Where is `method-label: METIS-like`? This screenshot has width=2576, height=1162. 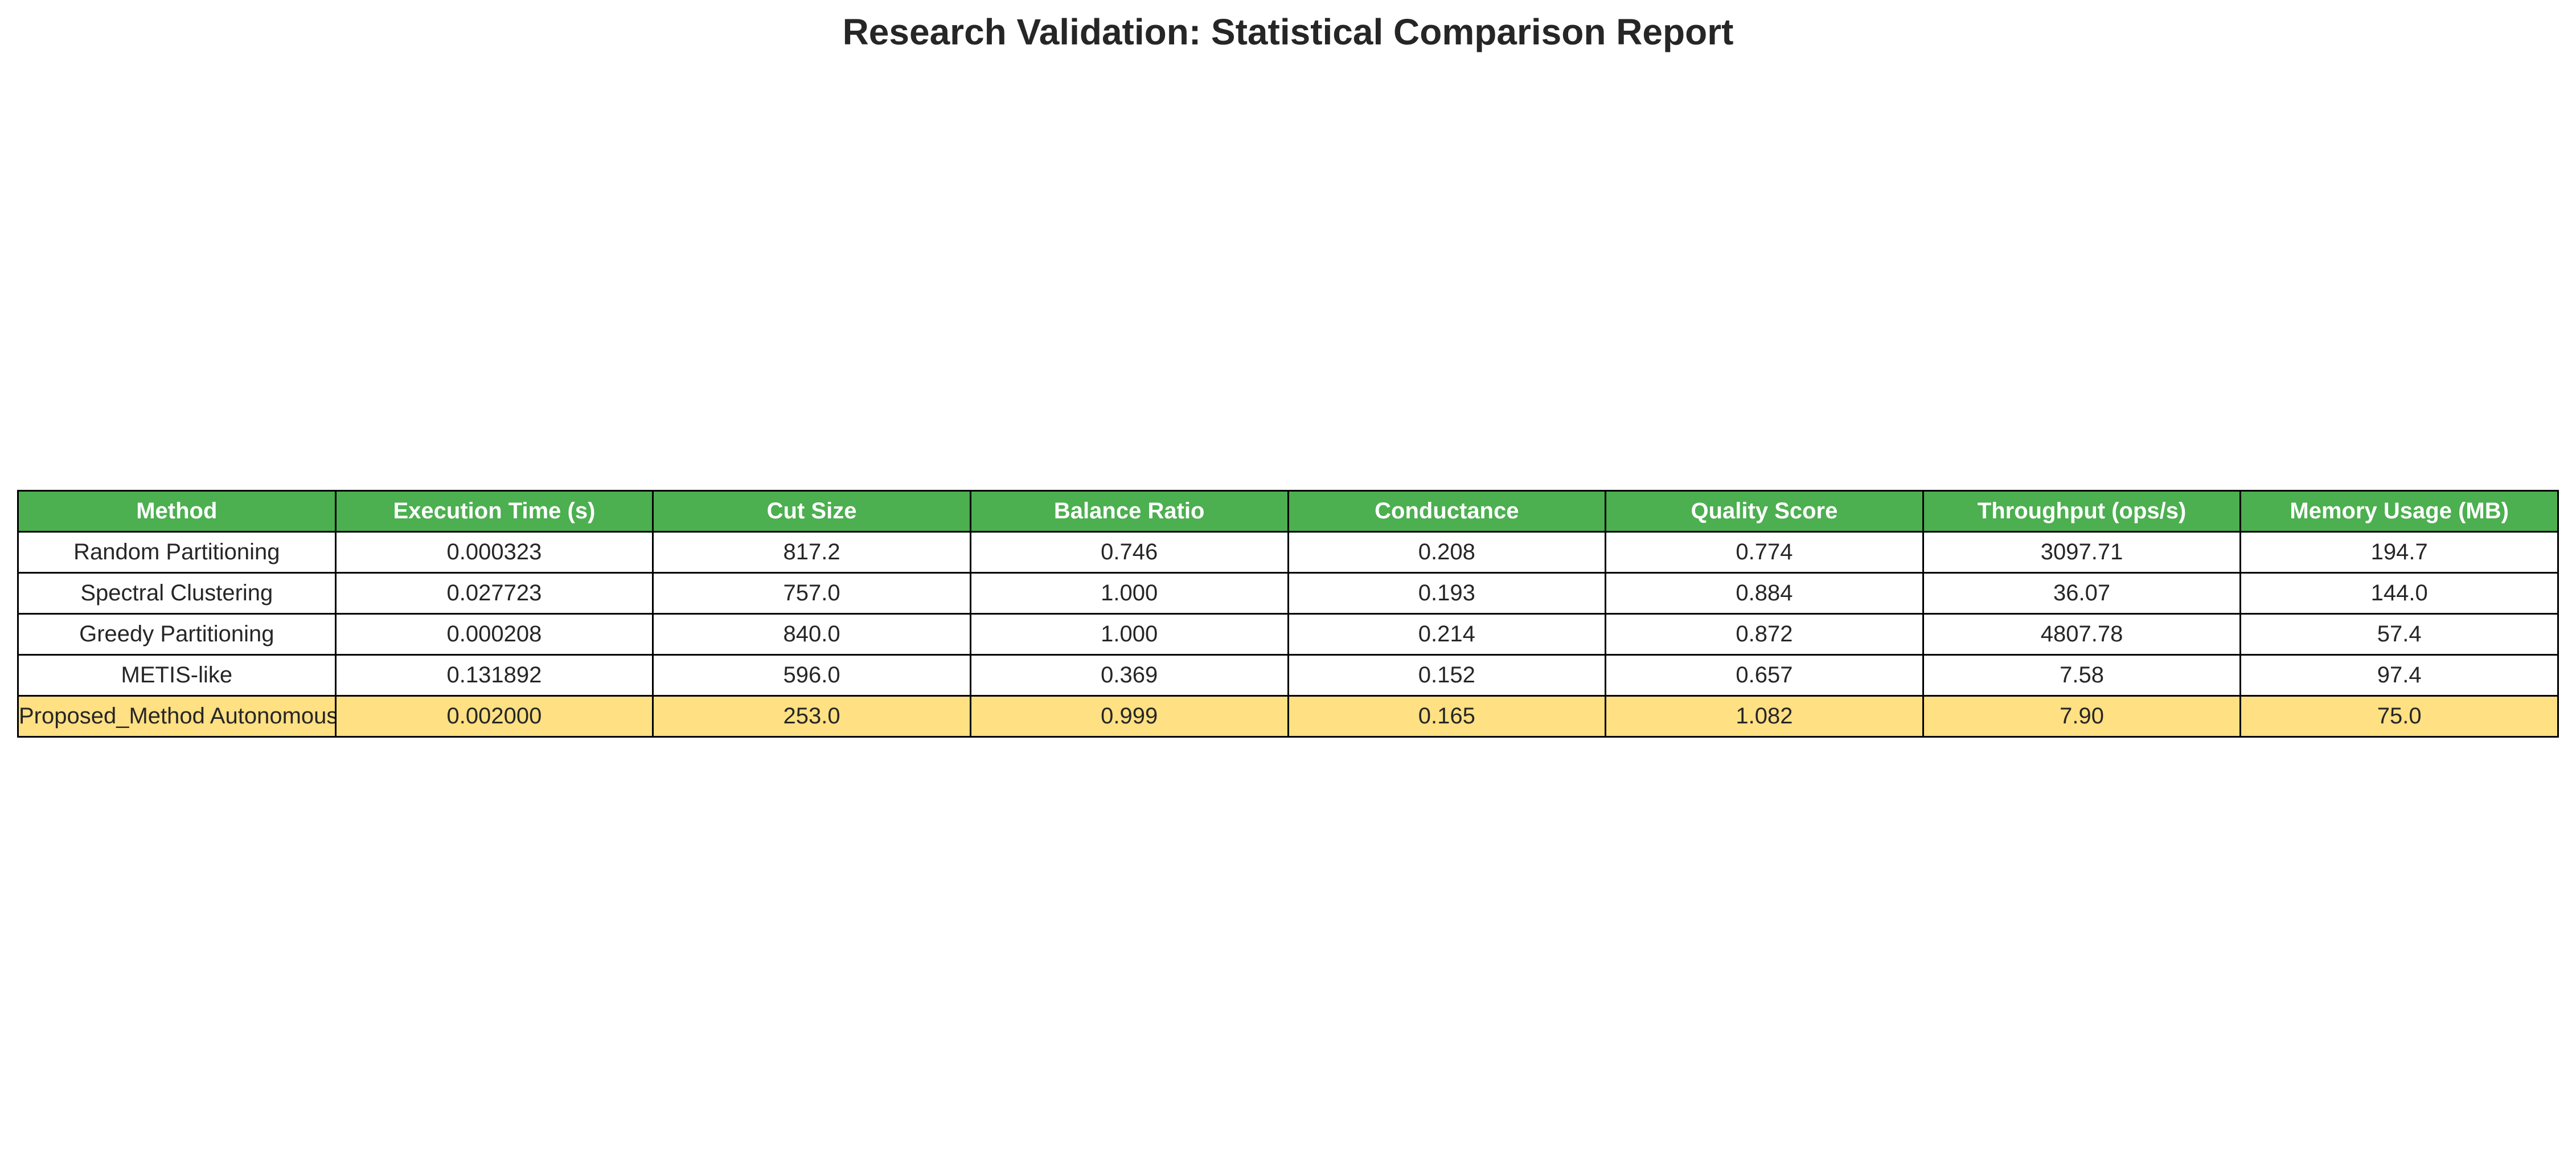
method-label: METIS-like is located at coordinates (177, 675).